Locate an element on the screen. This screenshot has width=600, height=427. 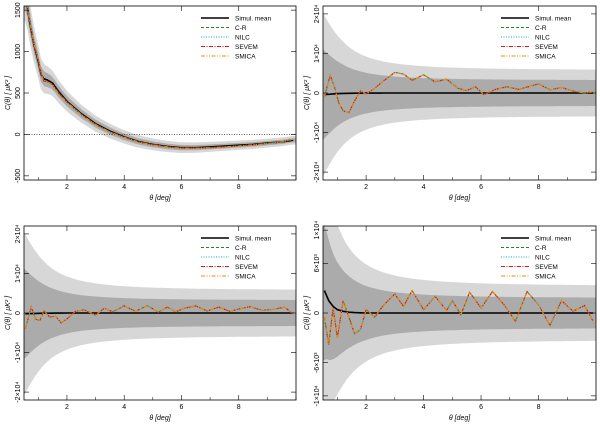
series-line-nilc is located at coordinates (458, 92).